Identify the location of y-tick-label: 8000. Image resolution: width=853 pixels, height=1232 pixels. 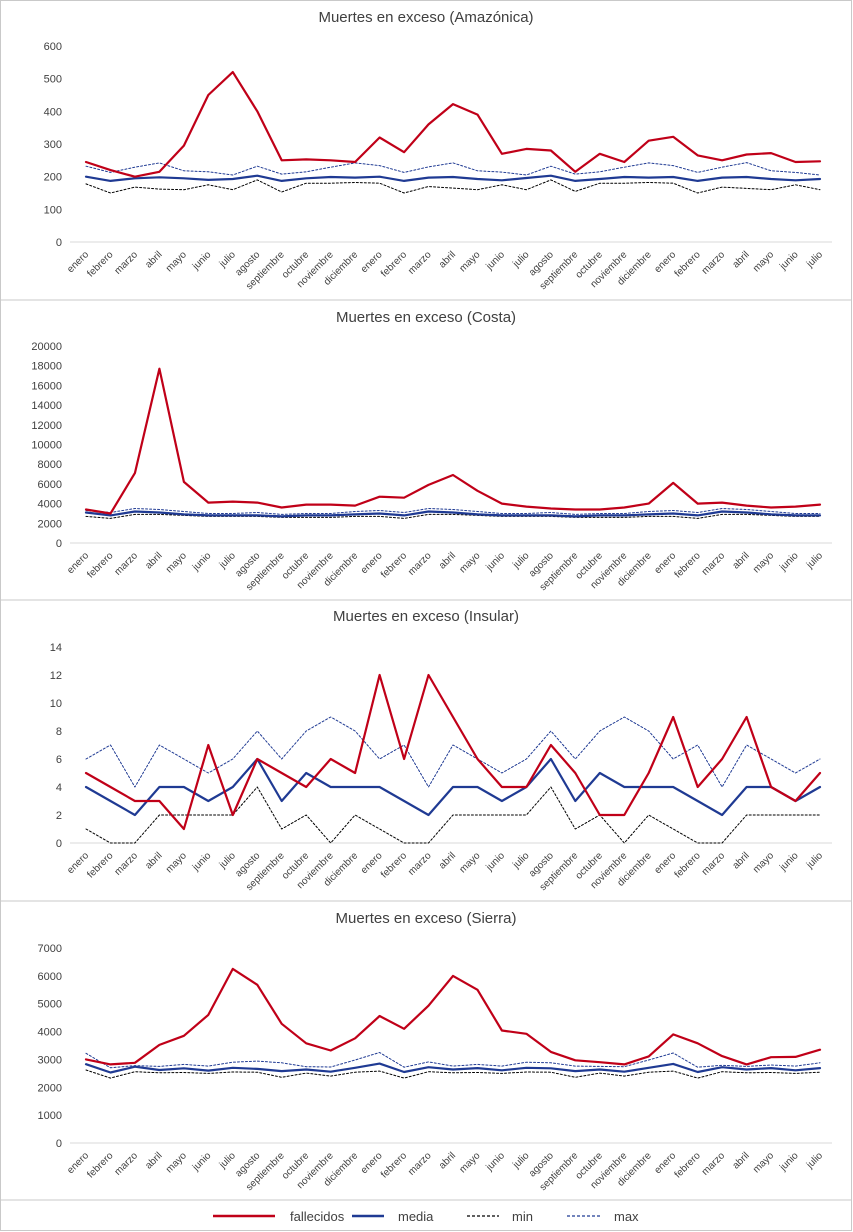
(50, 465).